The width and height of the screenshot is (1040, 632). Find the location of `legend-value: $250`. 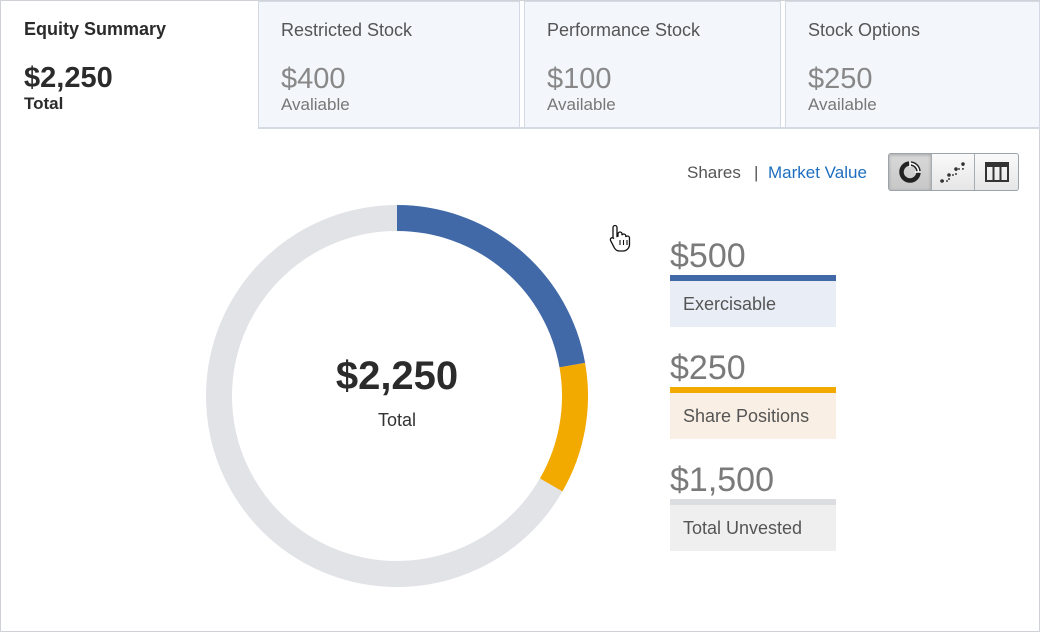

legend-value: $250 is located at coordinates (708, 368).